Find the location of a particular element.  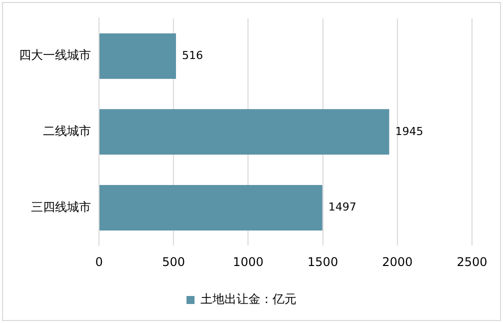

x-tick-label: 0 is located at coordinates (99, 261).